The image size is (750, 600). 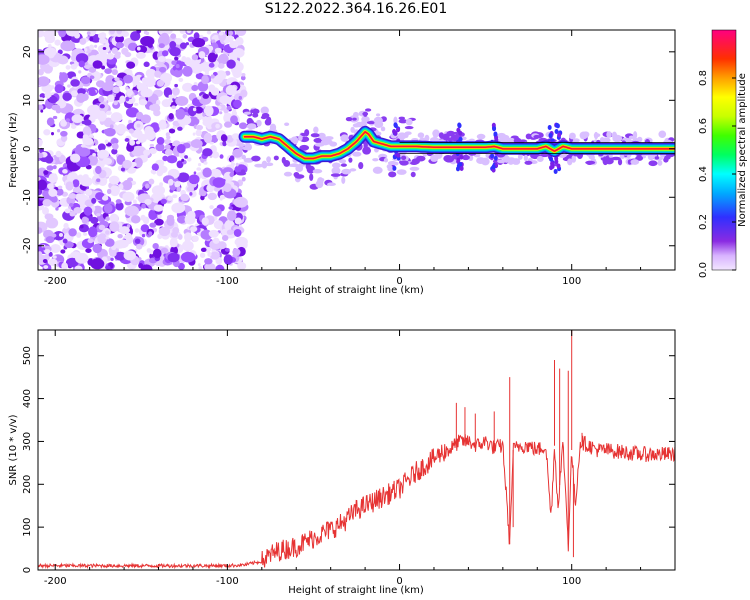 I want to click on top-y-axis-label: Frequency (Hz), so click(x=13, y=150).